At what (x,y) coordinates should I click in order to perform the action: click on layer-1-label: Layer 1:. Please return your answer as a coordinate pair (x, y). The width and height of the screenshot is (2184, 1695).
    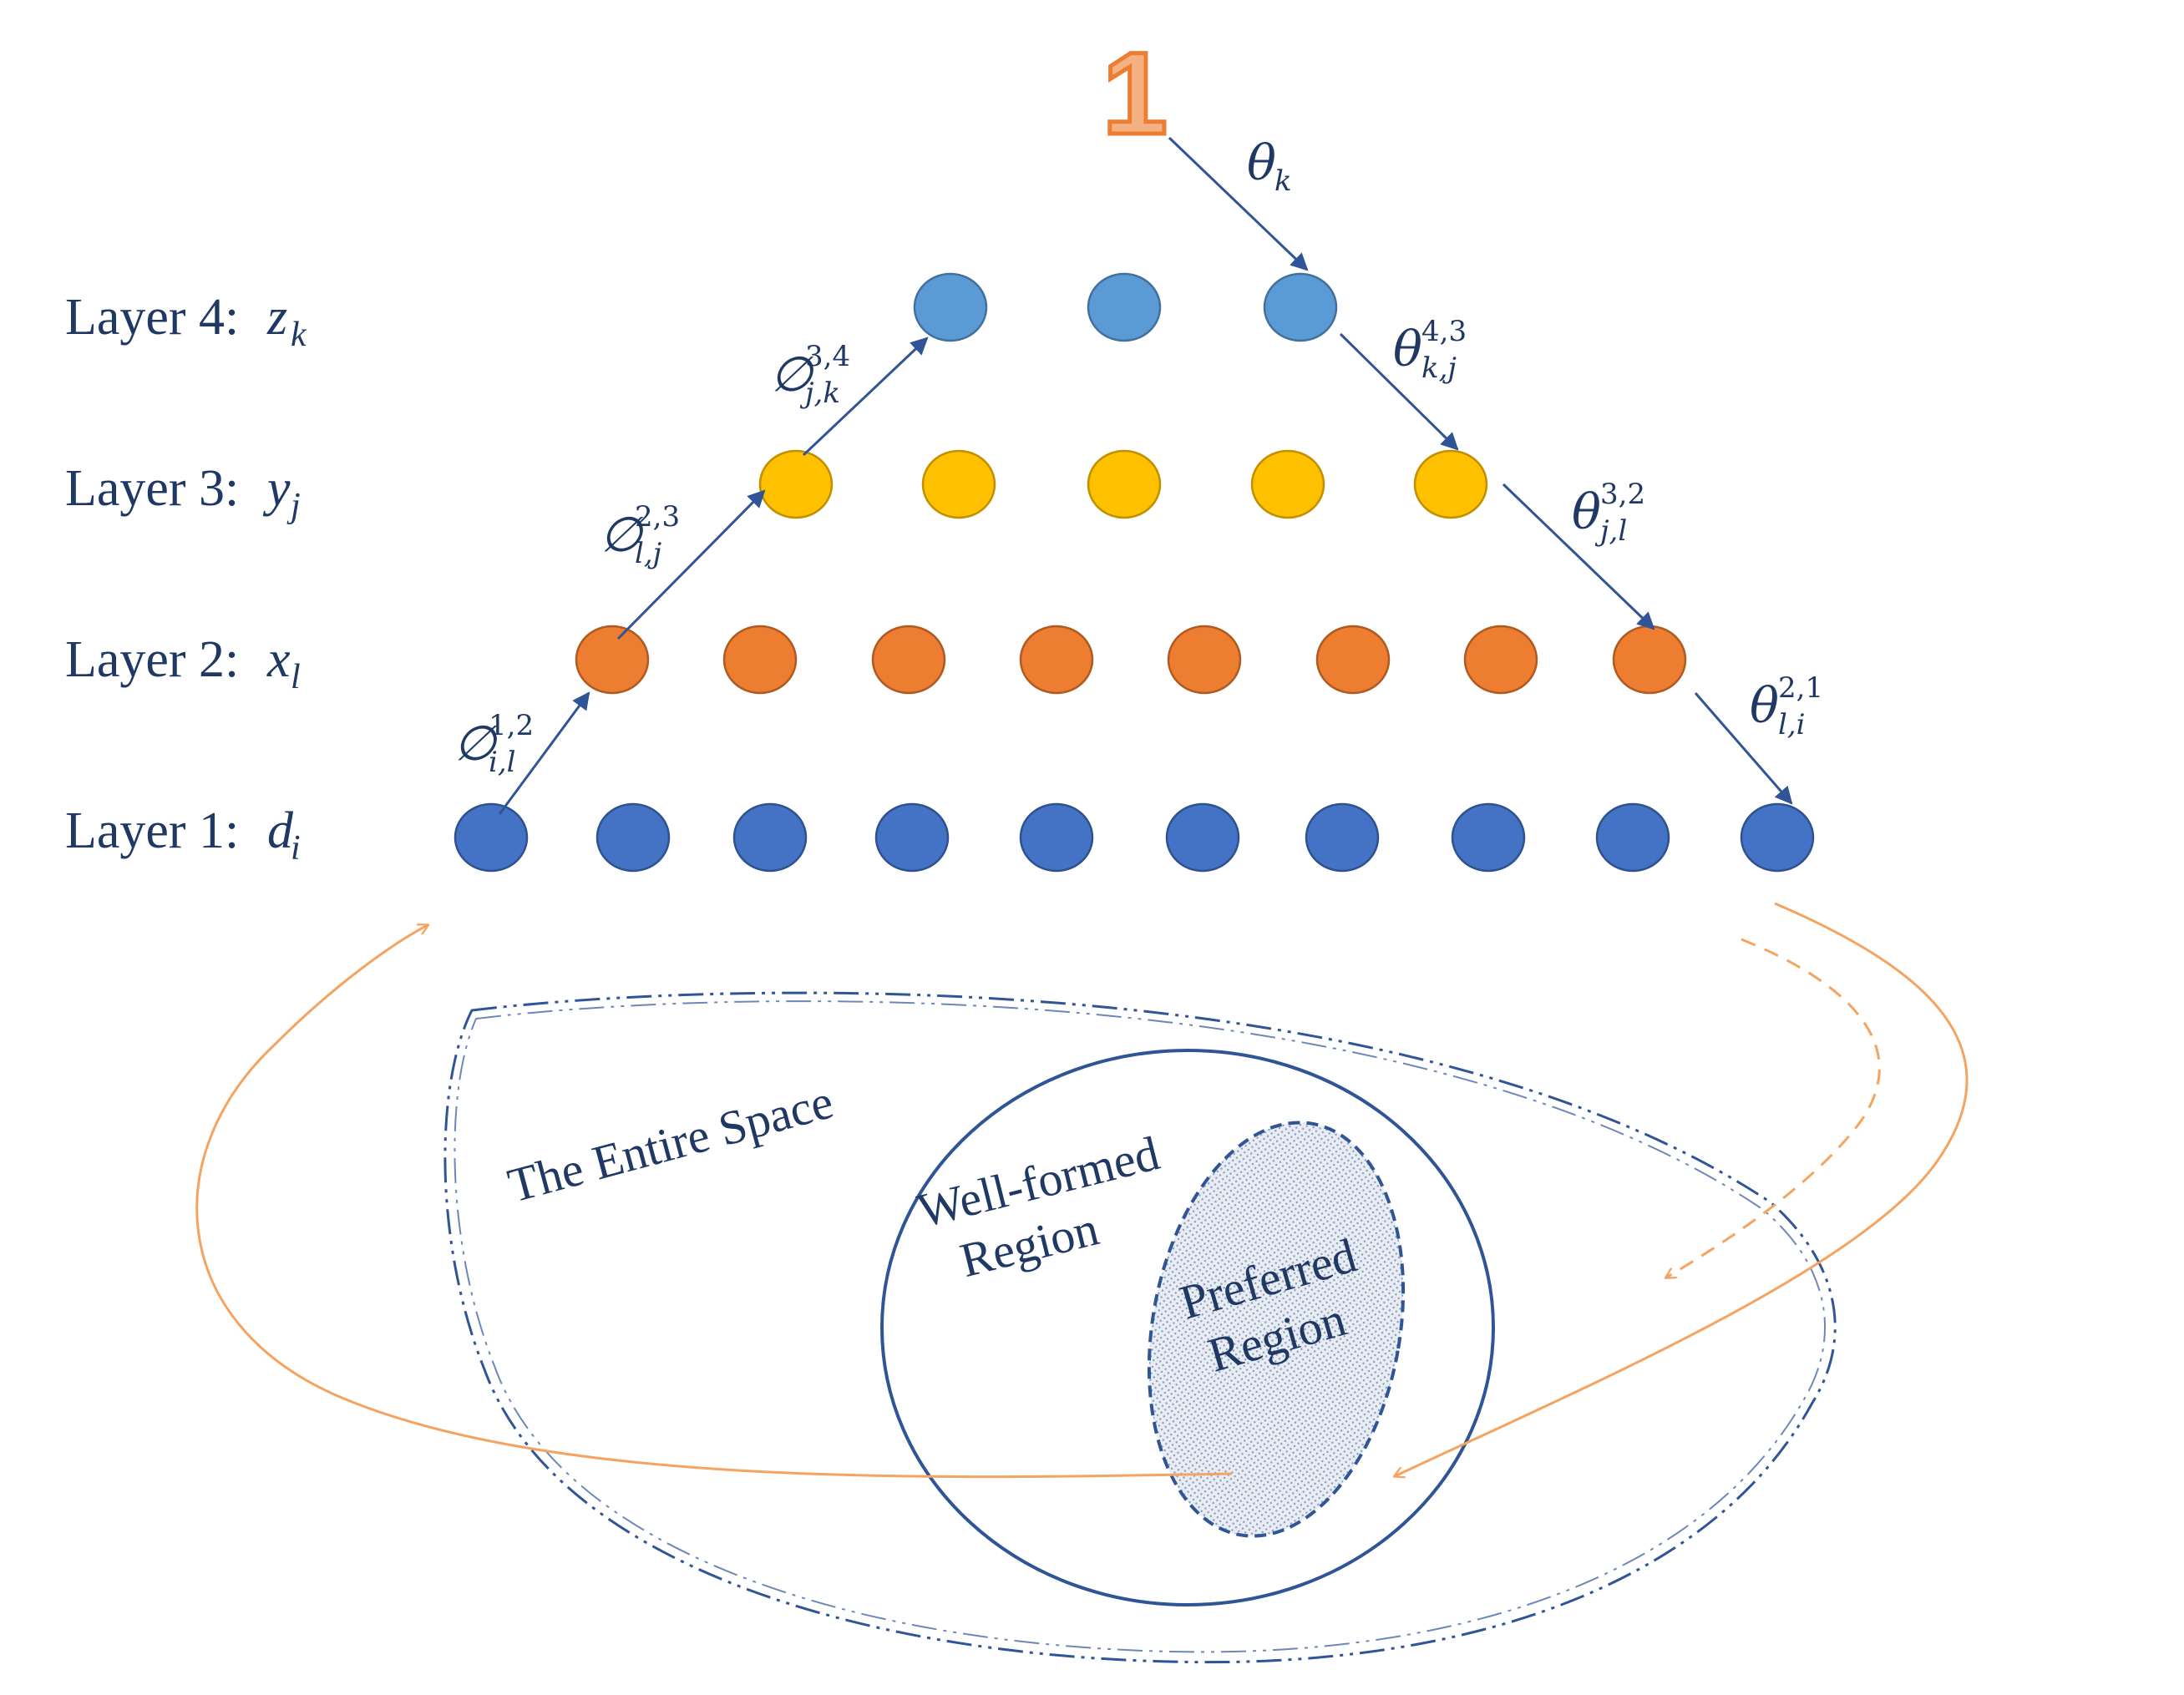
    Looking at the image, I should click on (152, 830).